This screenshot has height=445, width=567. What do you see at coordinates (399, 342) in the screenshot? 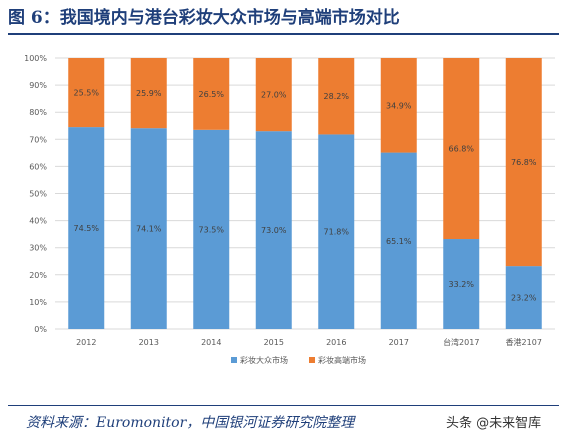
I see `x-tick-label: 2017` at bounding box center [399, 342].